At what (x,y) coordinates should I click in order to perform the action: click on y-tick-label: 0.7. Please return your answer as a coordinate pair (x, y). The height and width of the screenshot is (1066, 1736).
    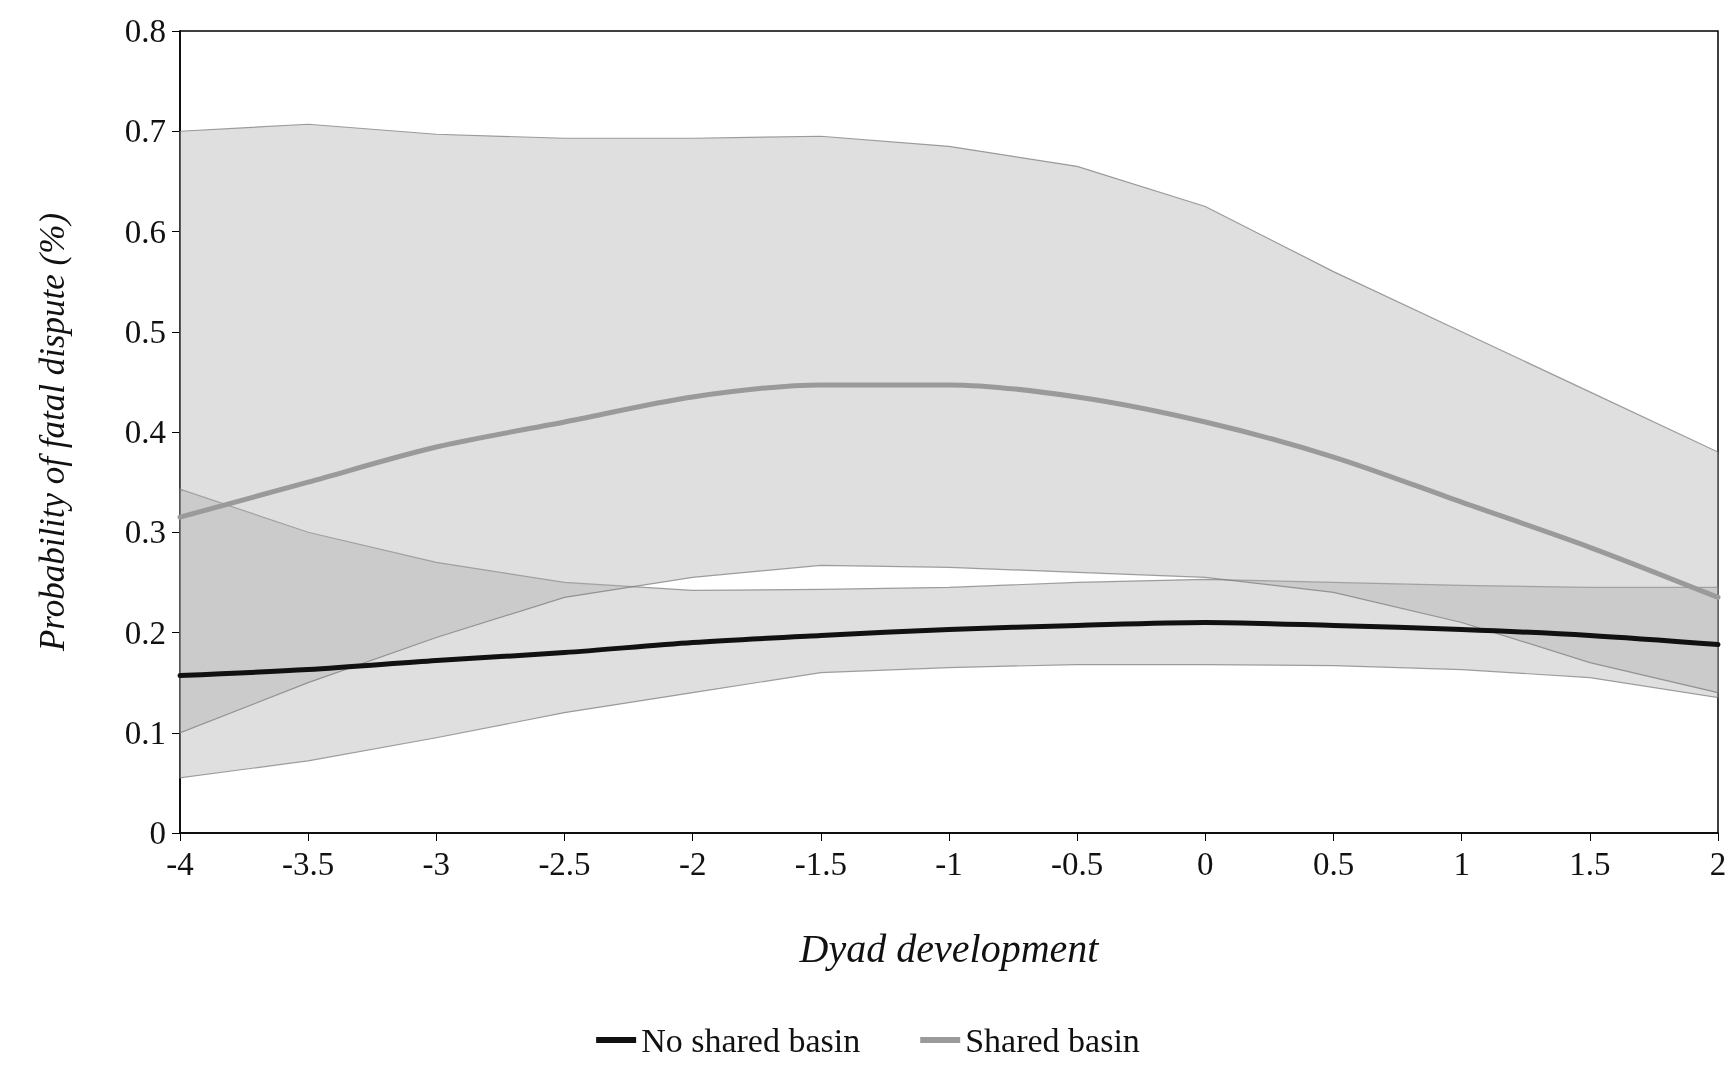
    Looking at the image, I should click on (145, 131).